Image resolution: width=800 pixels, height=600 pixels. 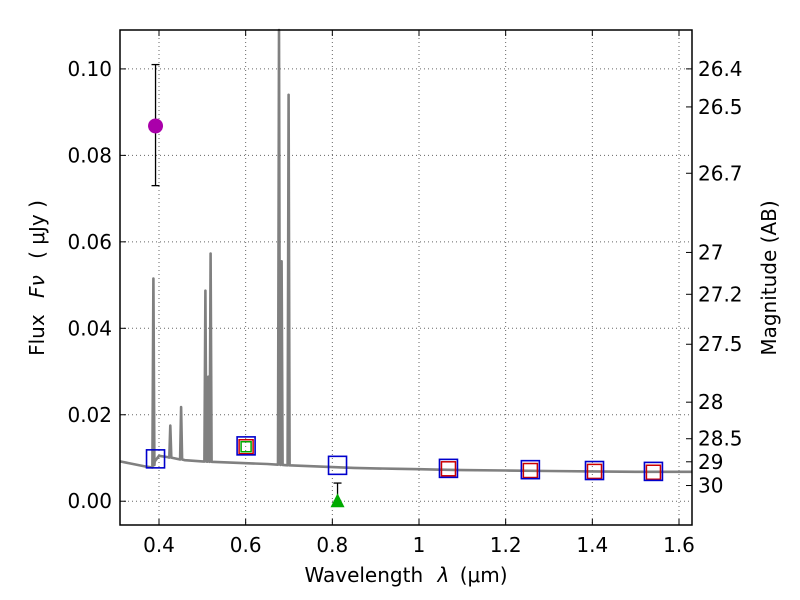 What do you see at coordinates (89, 242) in the screenshot?
I see `y-tick-label: 0.06` at bounding box center [89, 242].